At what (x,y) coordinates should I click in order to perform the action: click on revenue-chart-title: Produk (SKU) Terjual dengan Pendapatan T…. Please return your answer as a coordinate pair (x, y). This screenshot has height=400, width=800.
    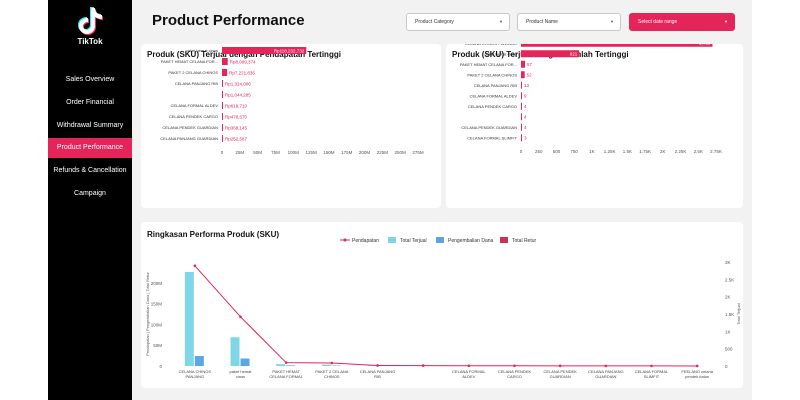
    Looking at the image, I should click on (244, 54).